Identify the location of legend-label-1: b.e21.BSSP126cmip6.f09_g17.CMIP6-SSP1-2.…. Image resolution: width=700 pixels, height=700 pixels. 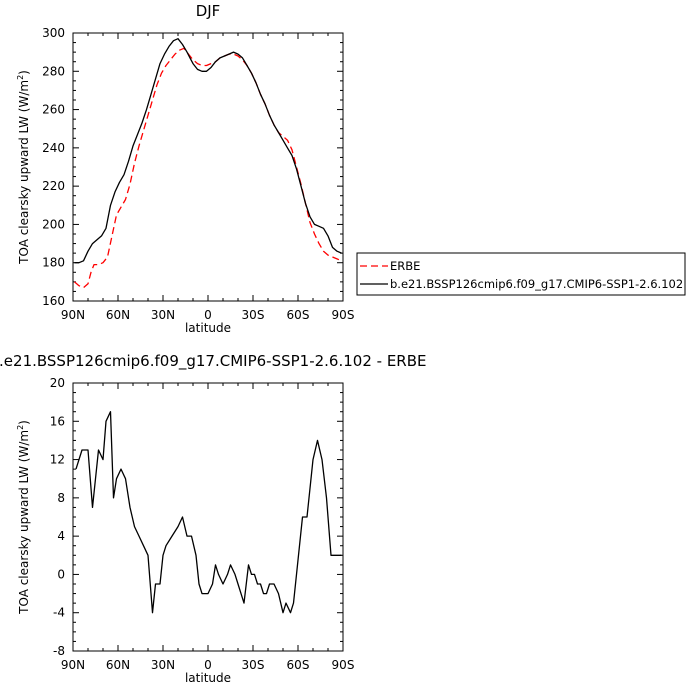
(536, 284).